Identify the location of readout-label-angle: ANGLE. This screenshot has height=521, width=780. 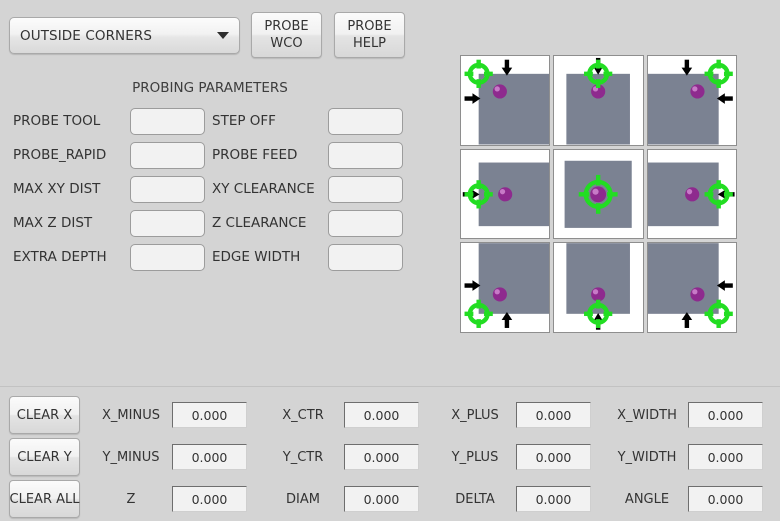
(647, 499).